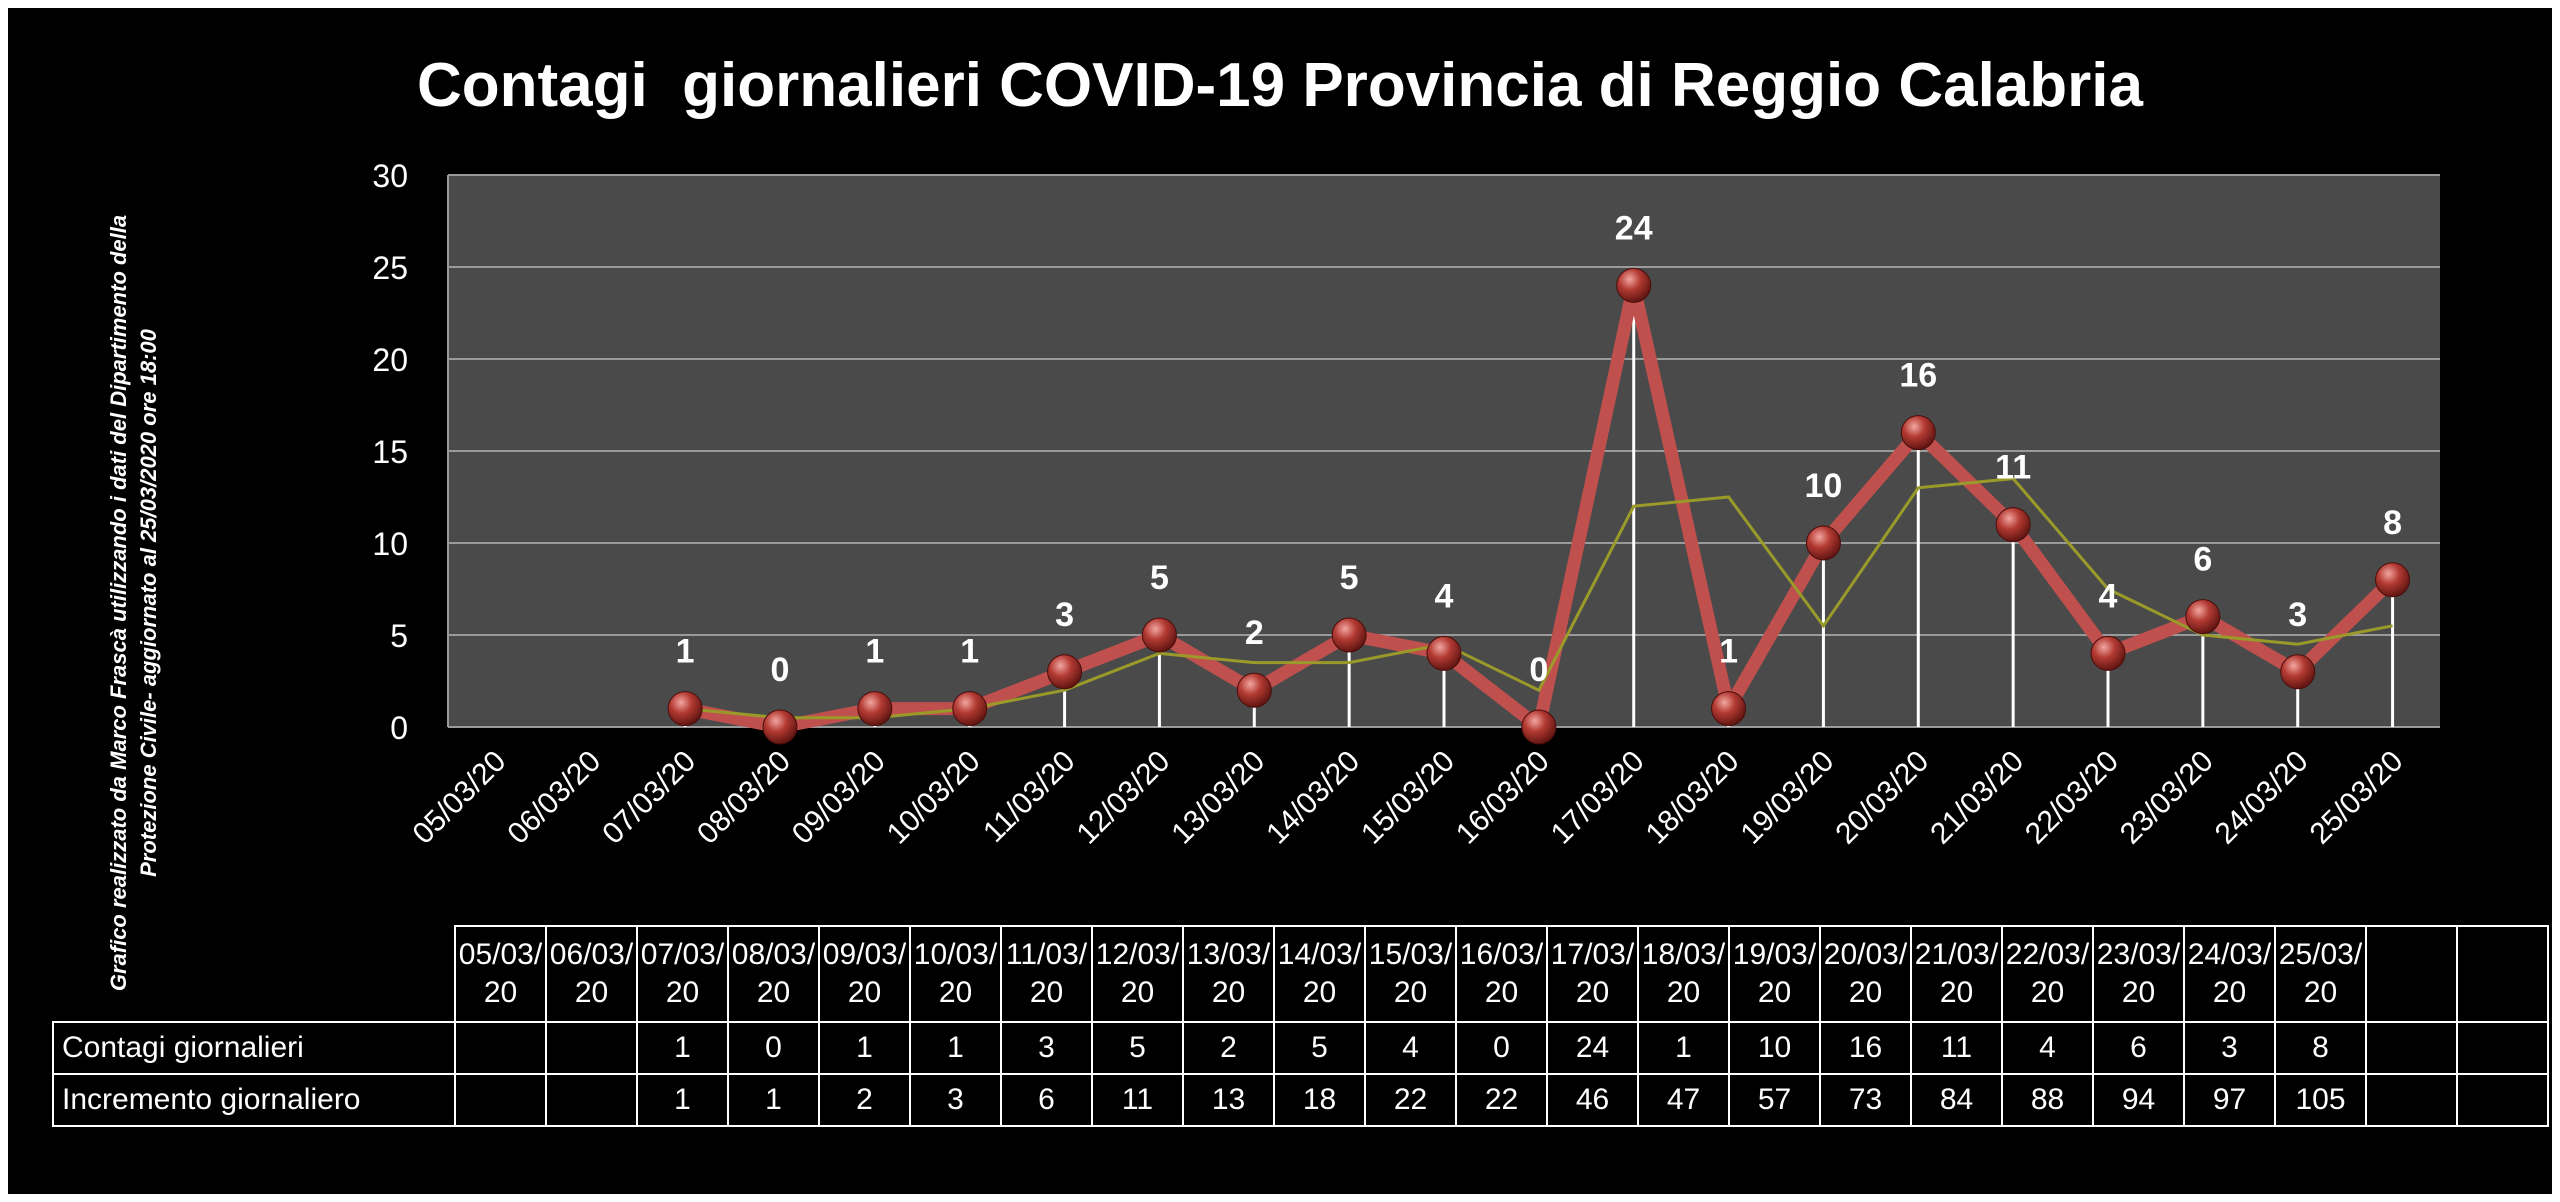 This screenshot has height=1202, width=2560. What do you see at coordinates (1228, 974) in the screenshot?
I see `table-header-cell: 13/03/20` at bounding box center [1228, 974].